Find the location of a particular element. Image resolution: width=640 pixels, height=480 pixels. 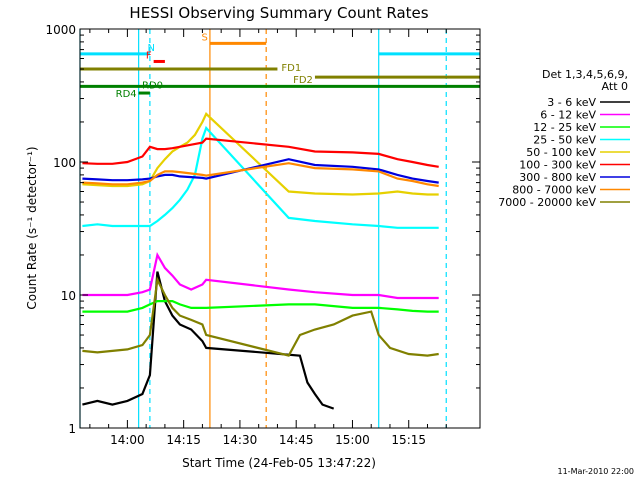

flag-label-n: N is located at coordinates (151, 48).